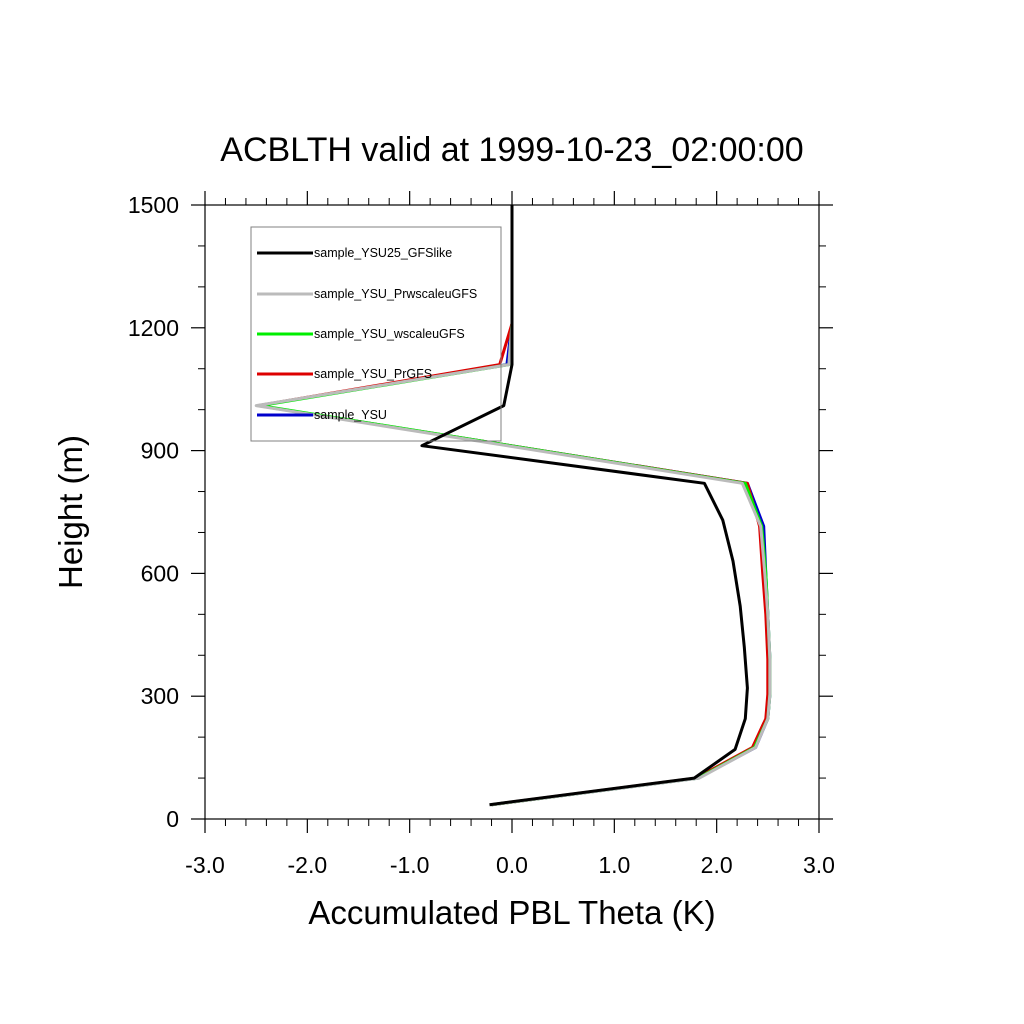  What do you see at coordinates (373, 374) in the screenshot?
I see `legend-label: sample_YSU_PrGFS` at bounding box center [373, 374].